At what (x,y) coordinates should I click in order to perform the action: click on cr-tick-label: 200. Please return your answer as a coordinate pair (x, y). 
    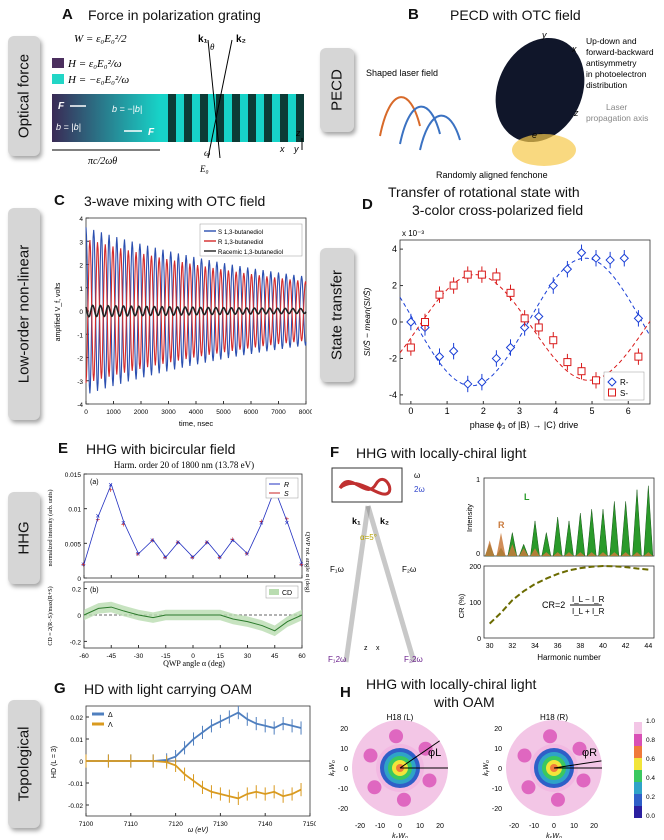
    Looking at the image, I should click on (475, 567).